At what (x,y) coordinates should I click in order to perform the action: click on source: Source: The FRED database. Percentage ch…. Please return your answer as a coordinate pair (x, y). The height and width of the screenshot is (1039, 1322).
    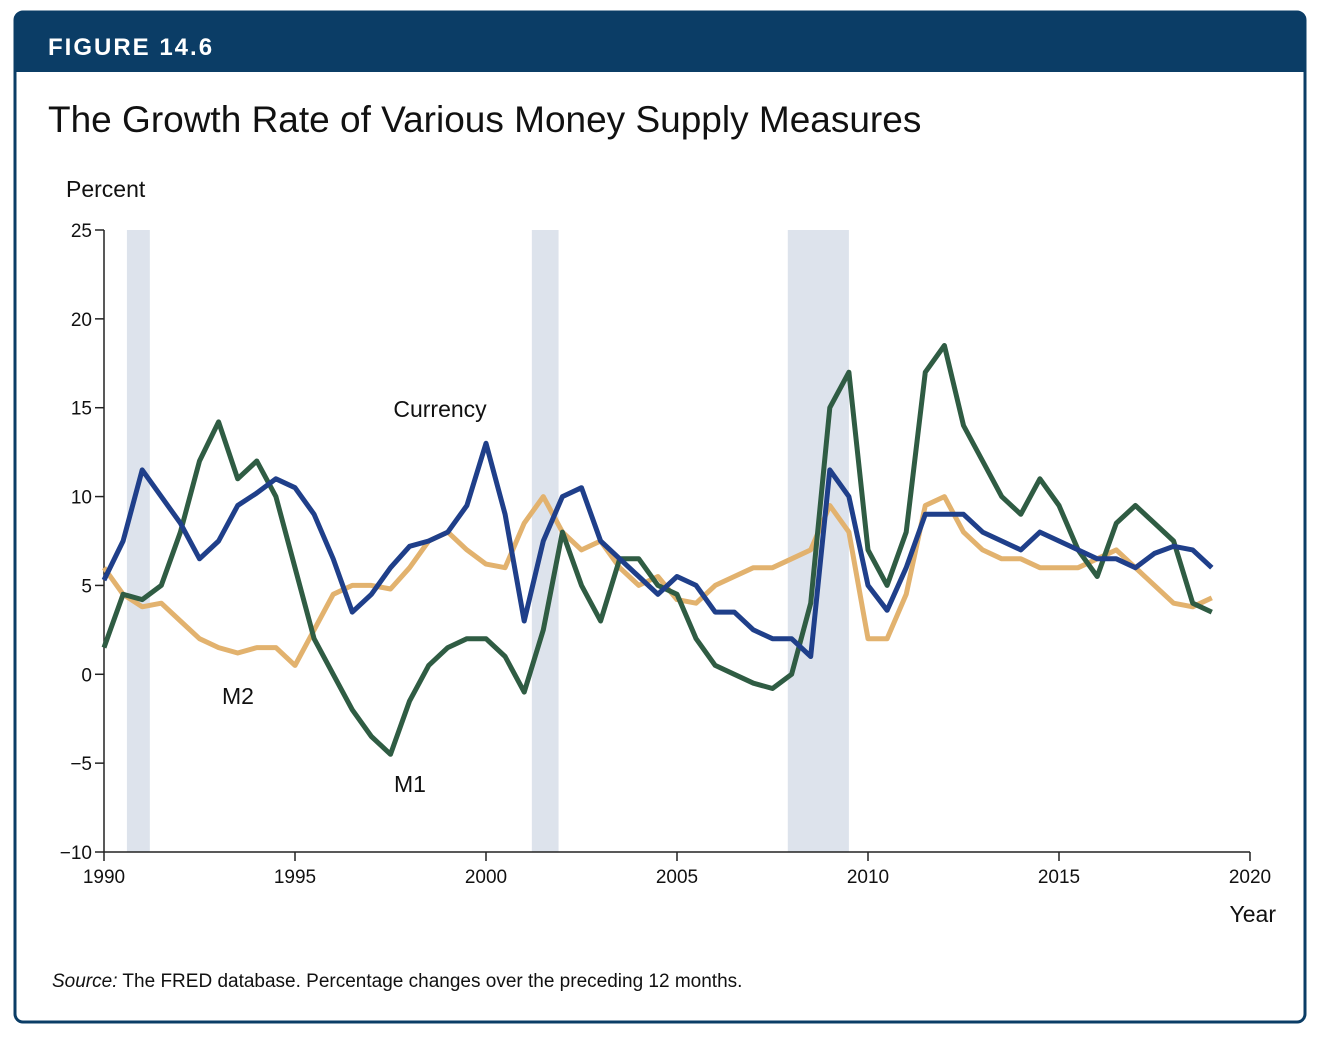
    Looking at the image, I should click on (397, 981).